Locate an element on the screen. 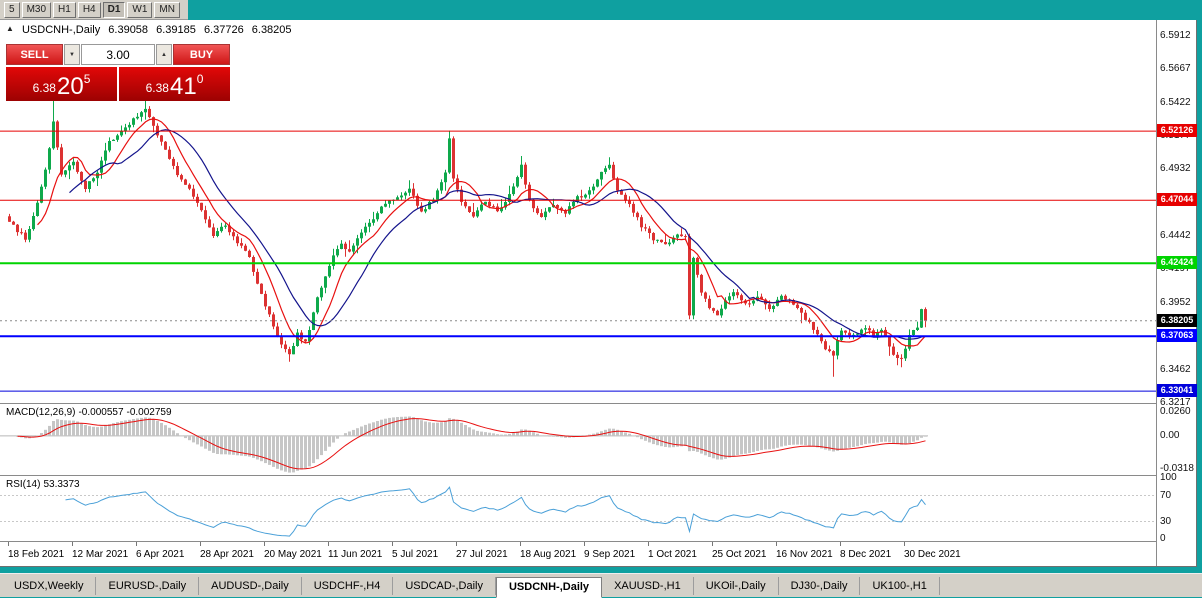  price-tick-label: 6.3952 is located at coordinates (1175, 302).